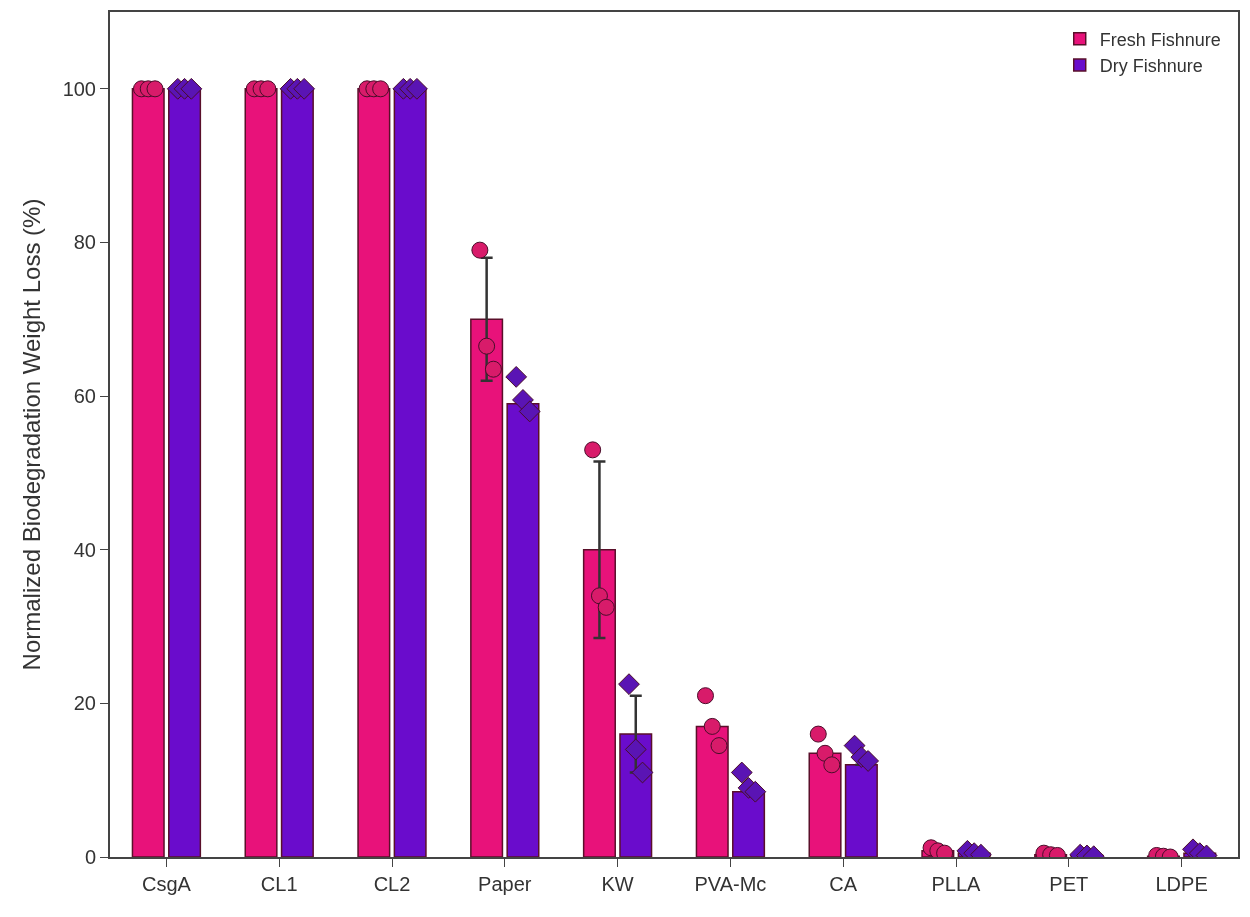  I want to click on y-tick-label: 100, so click(79, 88).